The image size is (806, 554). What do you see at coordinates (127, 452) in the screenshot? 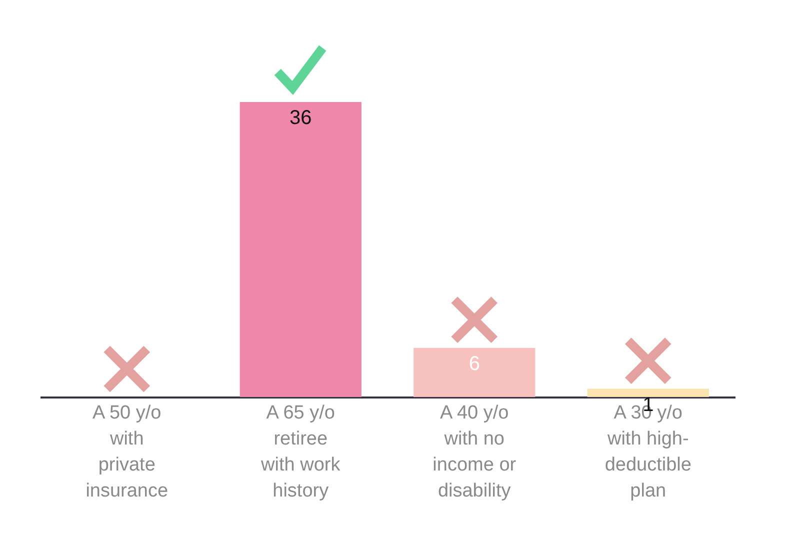
I see `x-tick-label: A 50 y/o with private insurance` at bounding box center [127, 452].